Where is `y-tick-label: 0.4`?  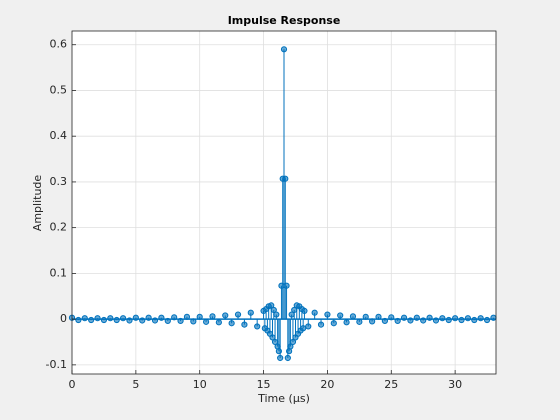 y-tick-label: 0.4 is located at coordinates (59, 135).